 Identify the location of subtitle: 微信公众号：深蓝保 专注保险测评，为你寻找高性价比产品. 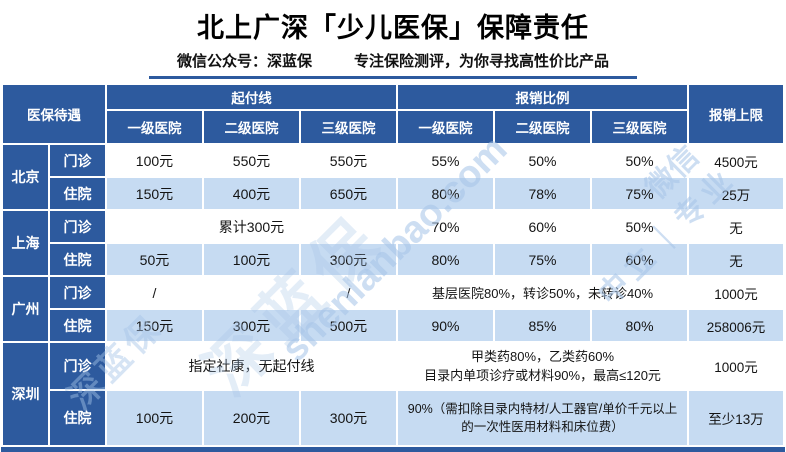
(393, 60).